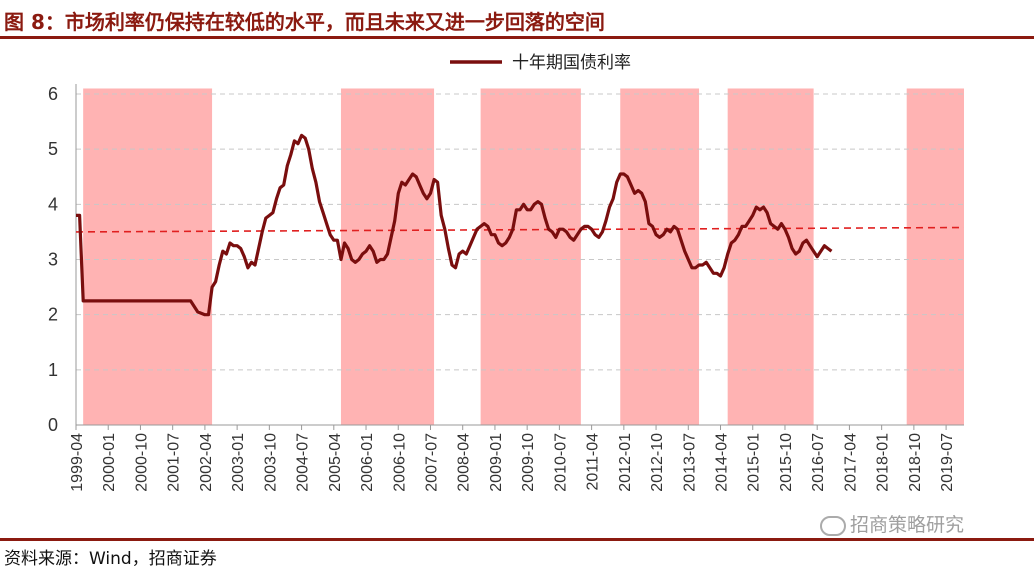  Describe the element at coordinates (304, 22) in the screenshot. I see `figure-title: 图 8：市场利率仍保持在较低的水平，而且未来又进一步回落的空间` at that location.